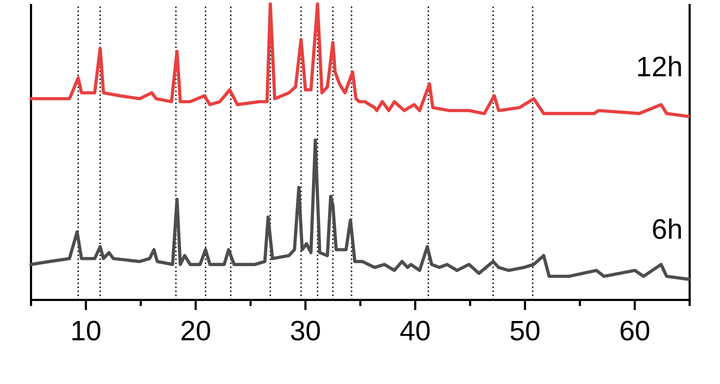  Describe the element at coordinates (667, 228) in the screenshot. I see `series-label: 6h` at that location.